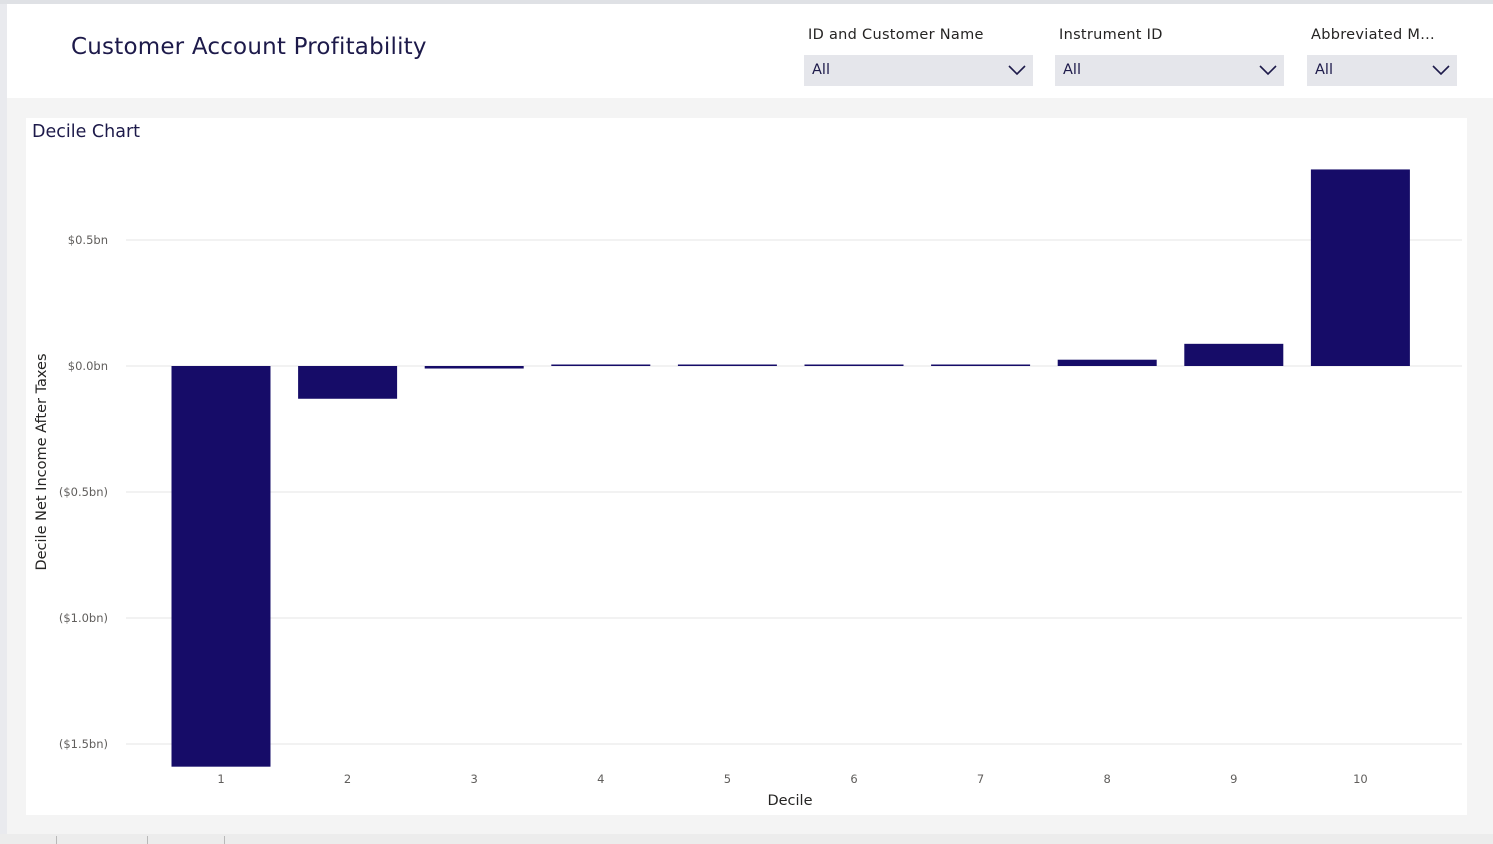 This screenshot has height=844, width=1493. Describe the element at coordinates (88, 366) in the screenshot. I see `y-tick-label: $0.0bn` at that location.